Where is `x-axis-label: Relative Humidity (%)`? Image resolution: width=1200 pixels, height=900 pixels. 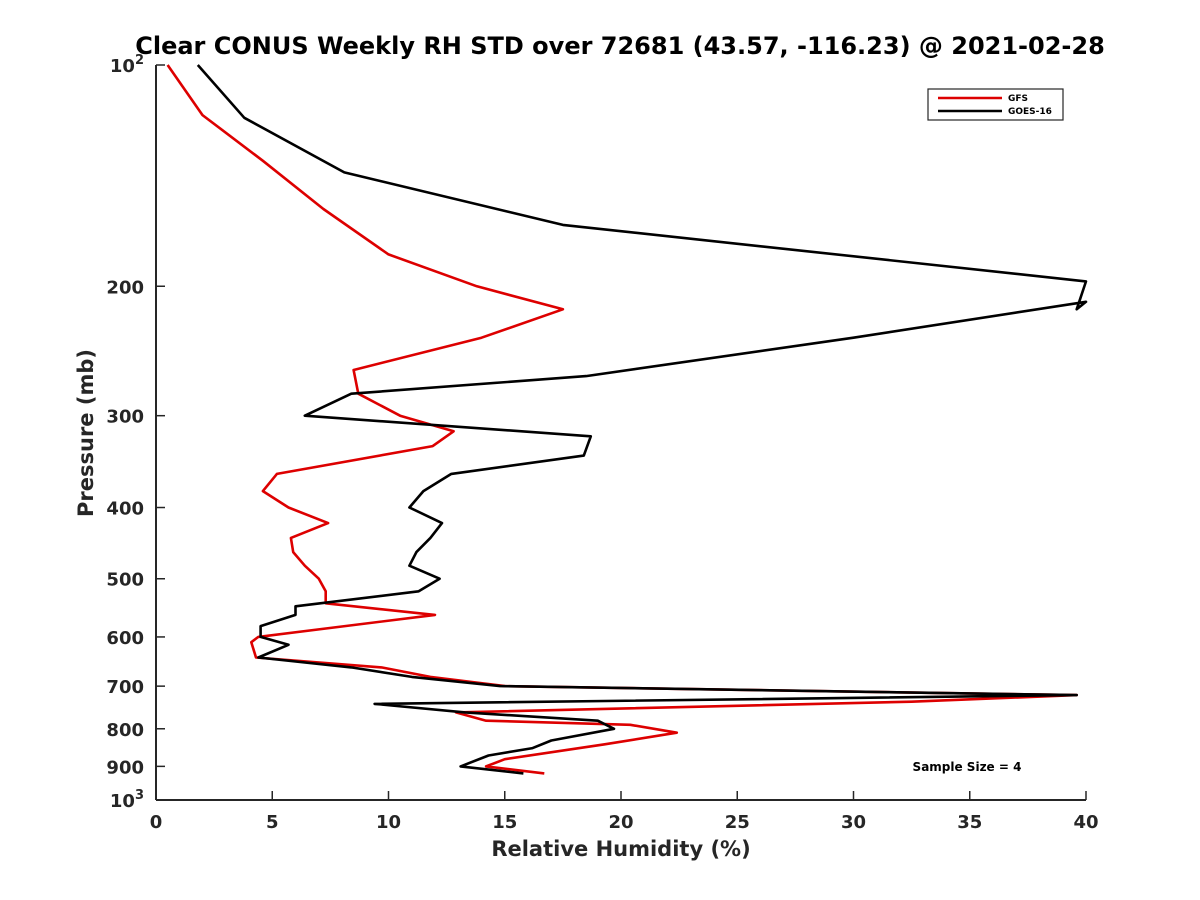 x-axis-label: Relative Humidity (%) is located at coordinates (620, 849).